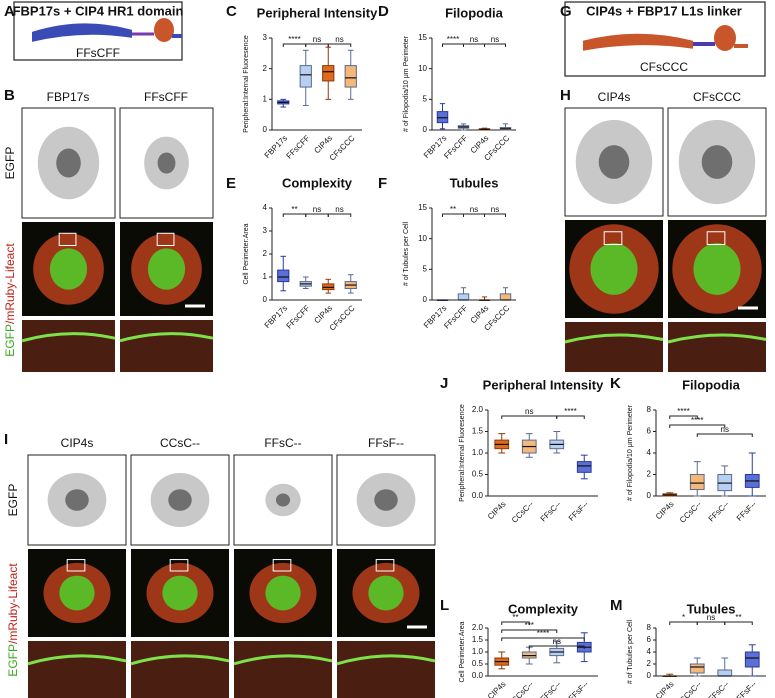 This screenshot has height=698, width=775. Describe the element at coordinates (711, 608) in the screenshot. I see `chart-title: Tubules` at that location.